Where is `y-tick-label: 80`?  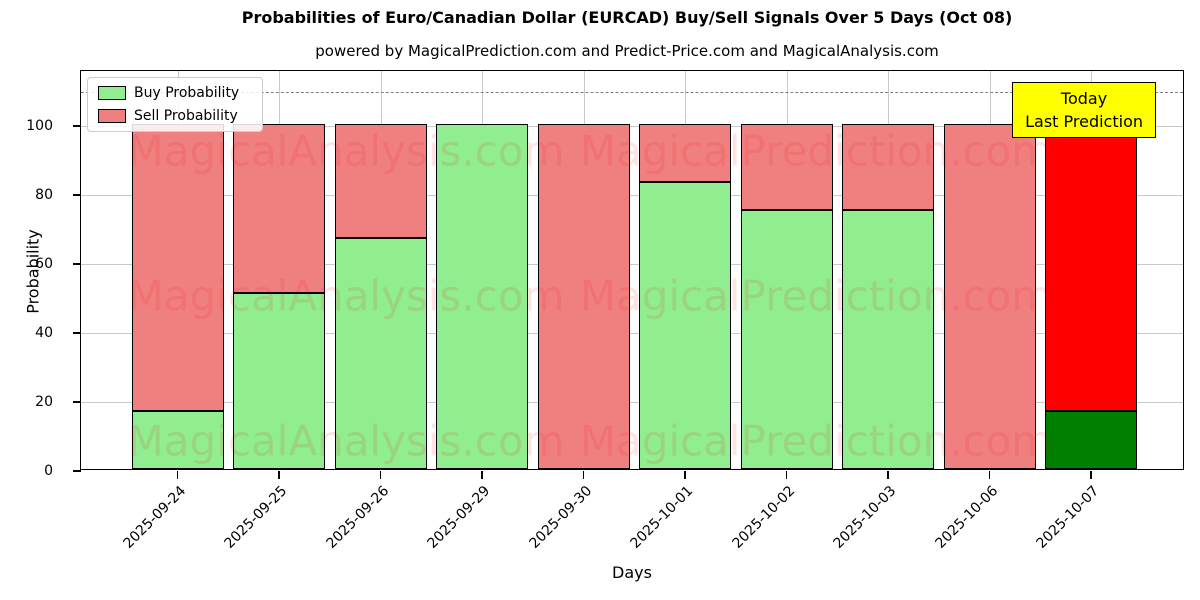
y-tick-label: 80 is located at coordinates (44, 195).